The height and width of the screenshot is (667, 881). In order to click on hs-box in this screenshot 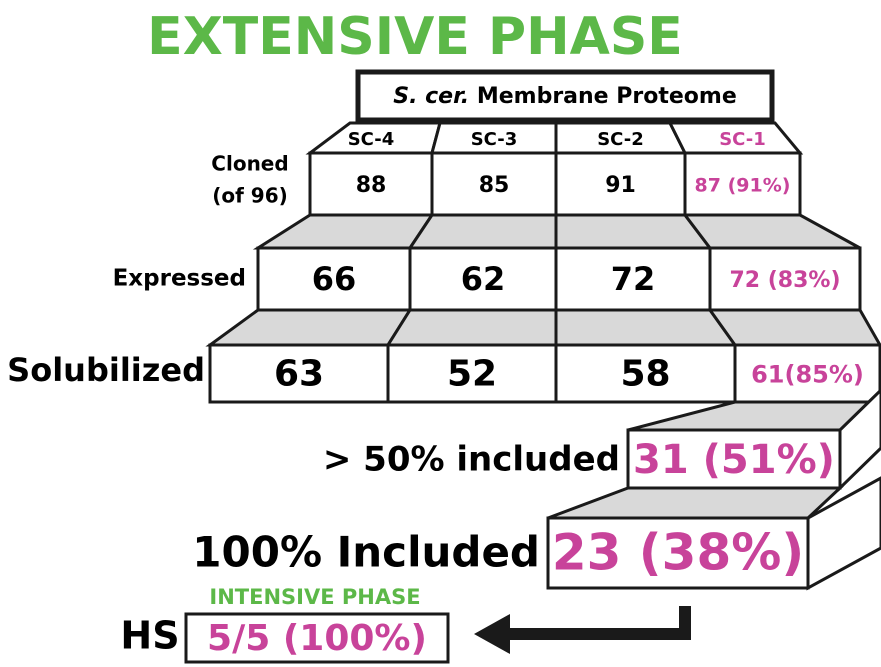, I will do `click(317, 638)`.